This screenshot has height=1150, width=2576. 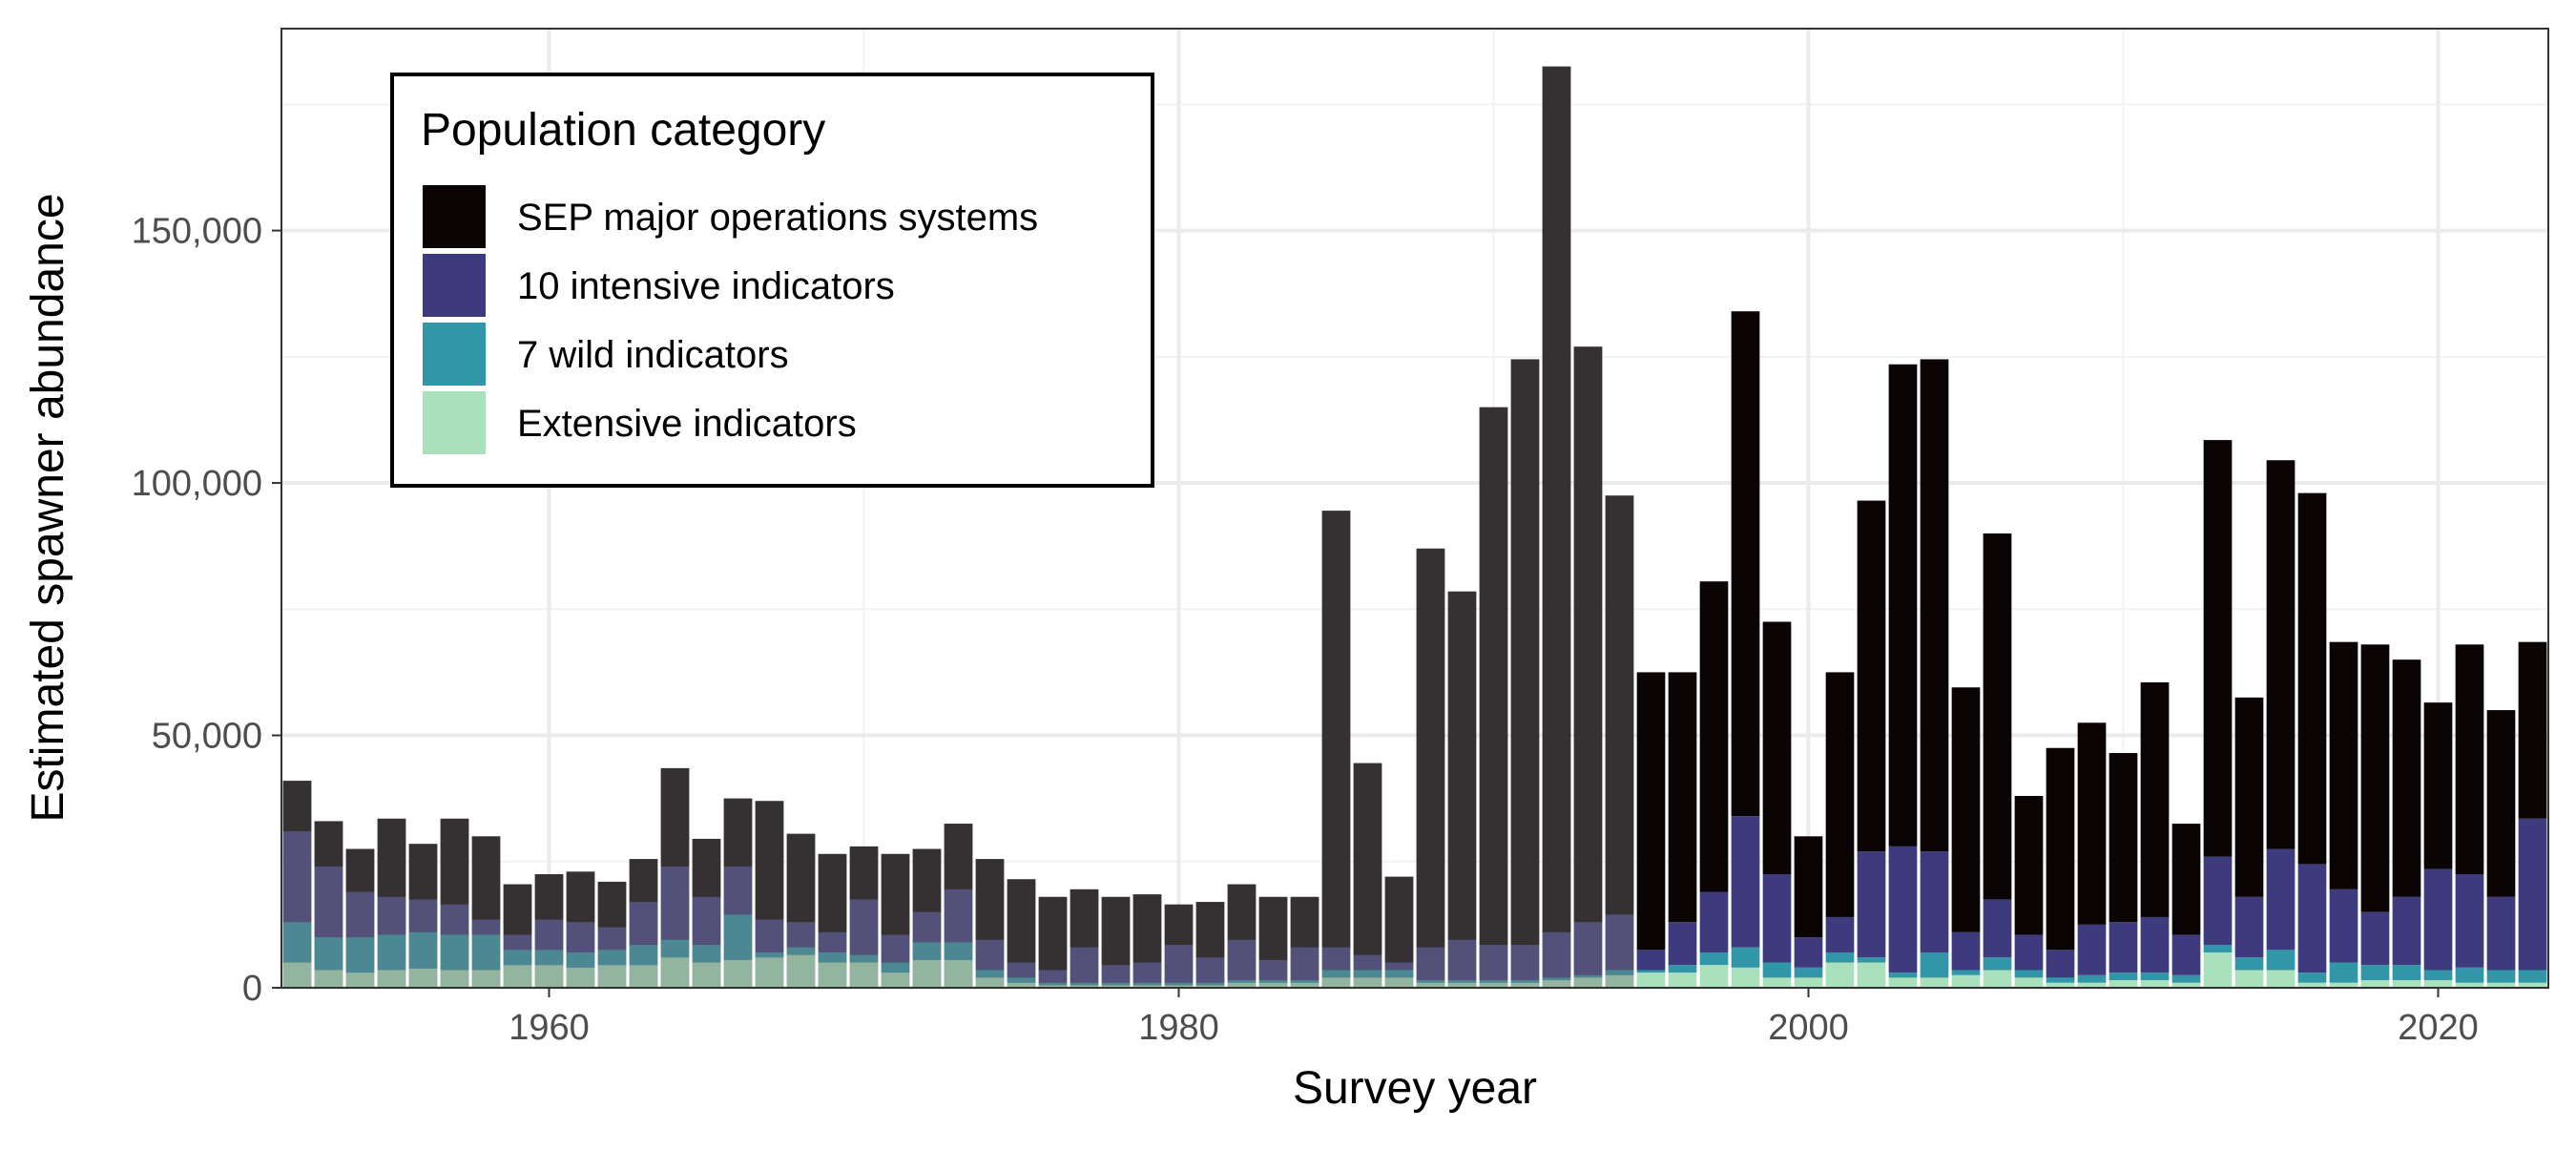 I want to click on x-tick-label: 1960, so click(x=549, y=1028).